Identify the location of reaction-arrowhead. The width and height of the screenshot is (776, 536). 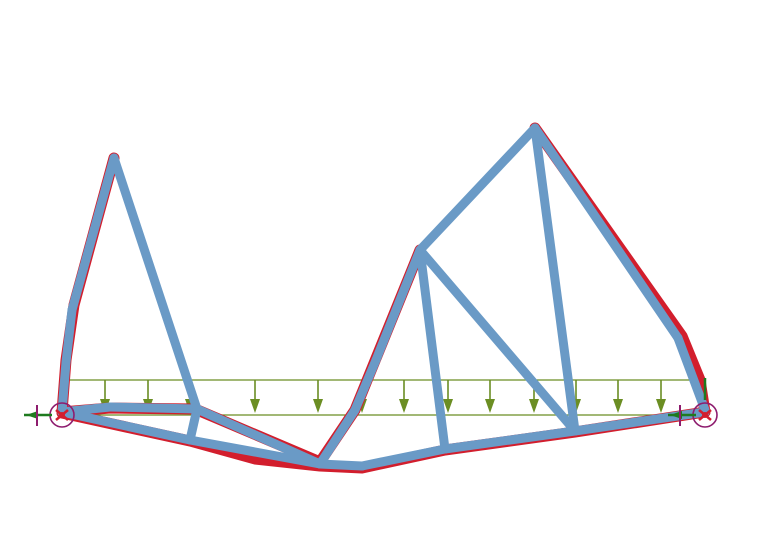
(32, 415).